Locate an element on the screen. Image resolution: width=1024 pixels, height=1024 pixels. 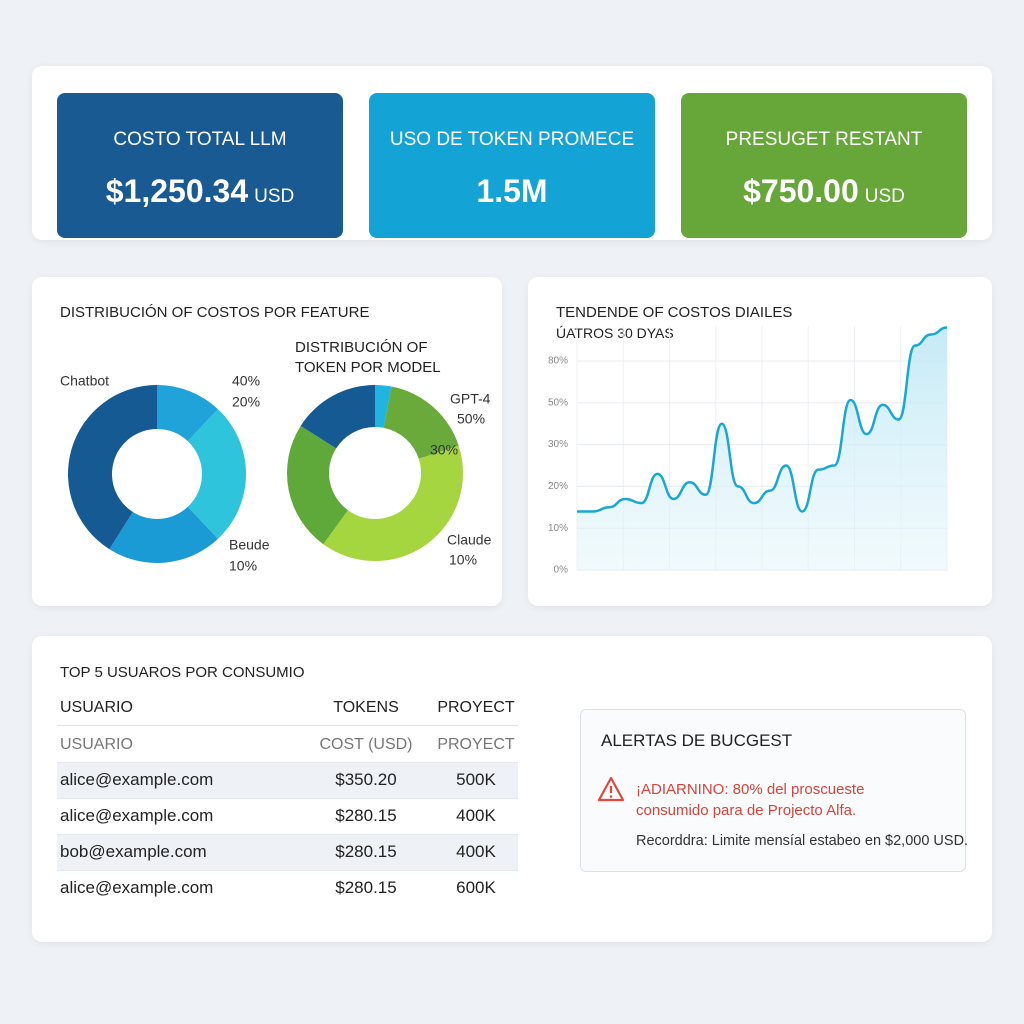
table-subheader: PROYECT is located at coordinates (476, 744).